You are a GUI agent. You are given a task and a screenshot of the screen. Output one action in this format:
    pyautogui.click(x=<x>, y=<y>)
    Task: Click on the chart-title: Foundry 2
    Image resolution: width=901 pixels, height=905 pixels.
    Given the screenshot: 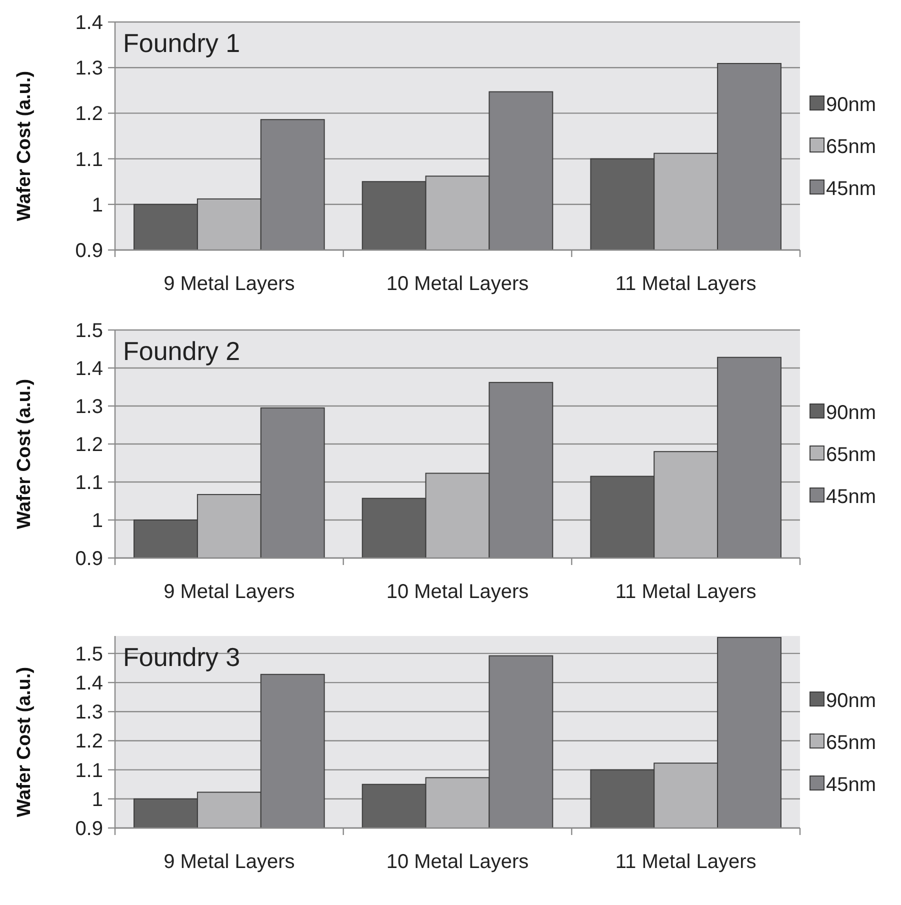 What is the action you would take?
    pyautogui.click(x=181, y=351)
    